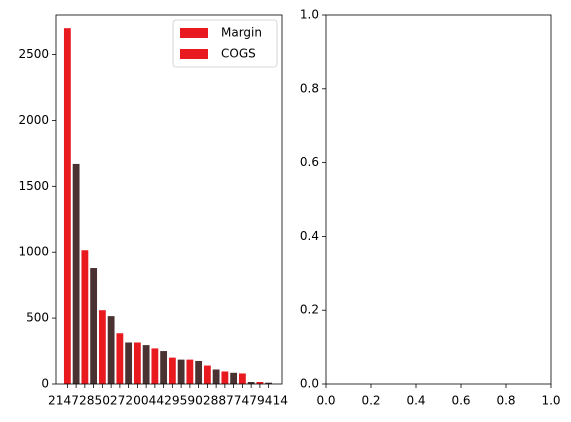 This screenshot has width=571, height=422. What do you see at coordinates (33, 120) in the screenshot?
I see `y-tick-label-4: 2000` at bounding box center [33, 120].